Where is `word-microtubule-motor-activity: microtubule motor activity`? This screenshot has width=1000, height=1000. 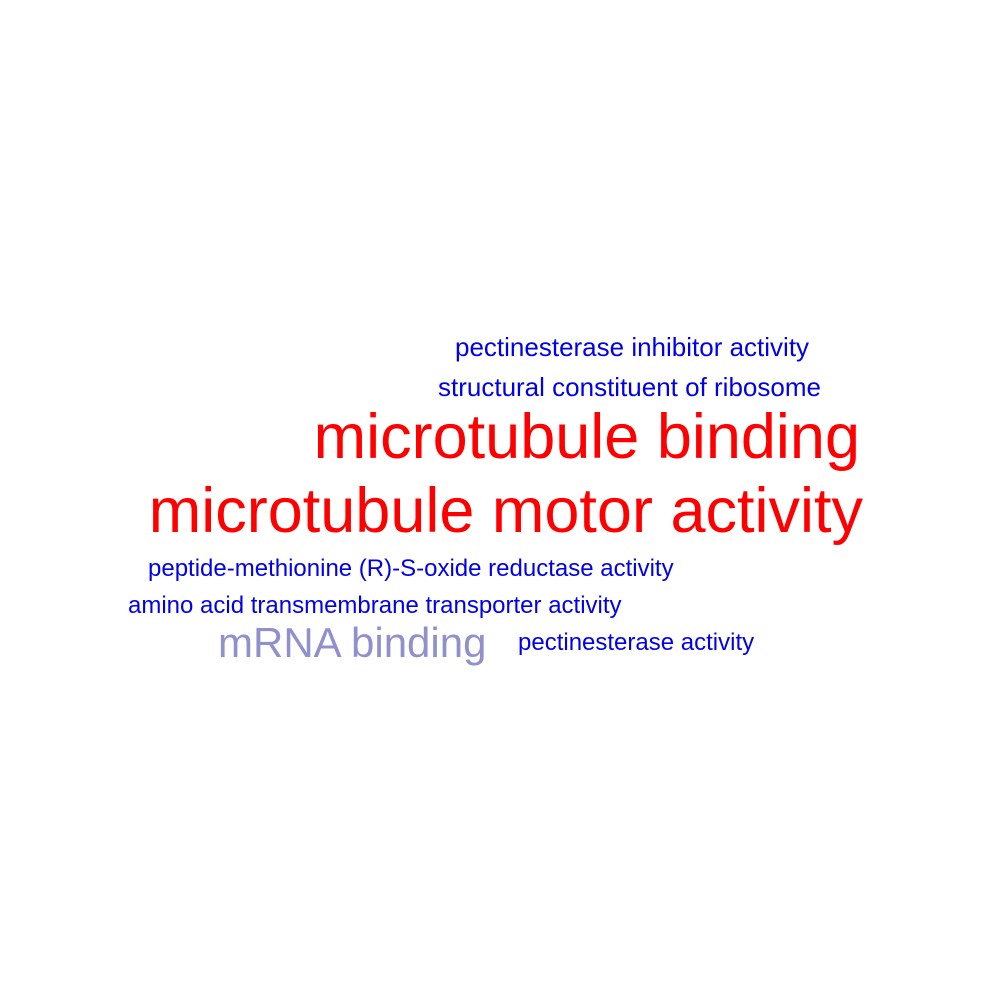 word-microtubule-motor-activity: microtubule motor activity is located at coordinates (505, 511).